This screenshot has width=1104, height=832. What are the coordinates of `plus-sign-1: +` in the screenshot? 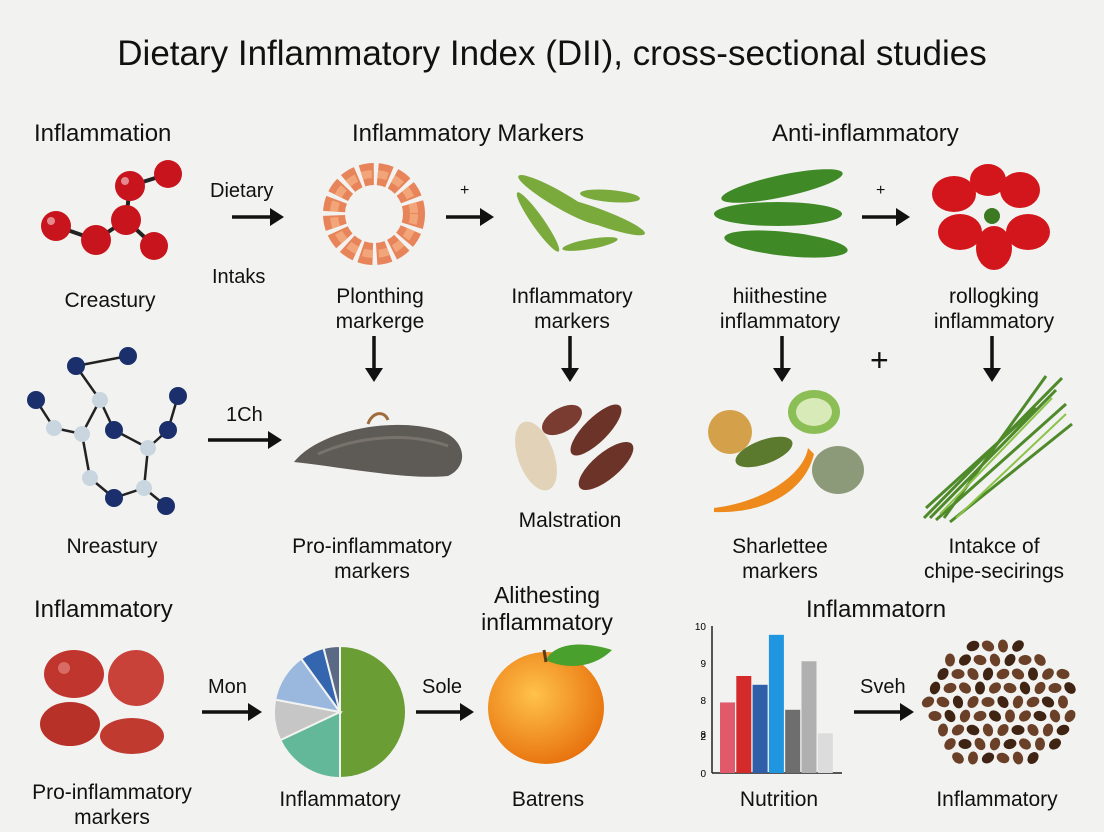 It's located at (465, 190).